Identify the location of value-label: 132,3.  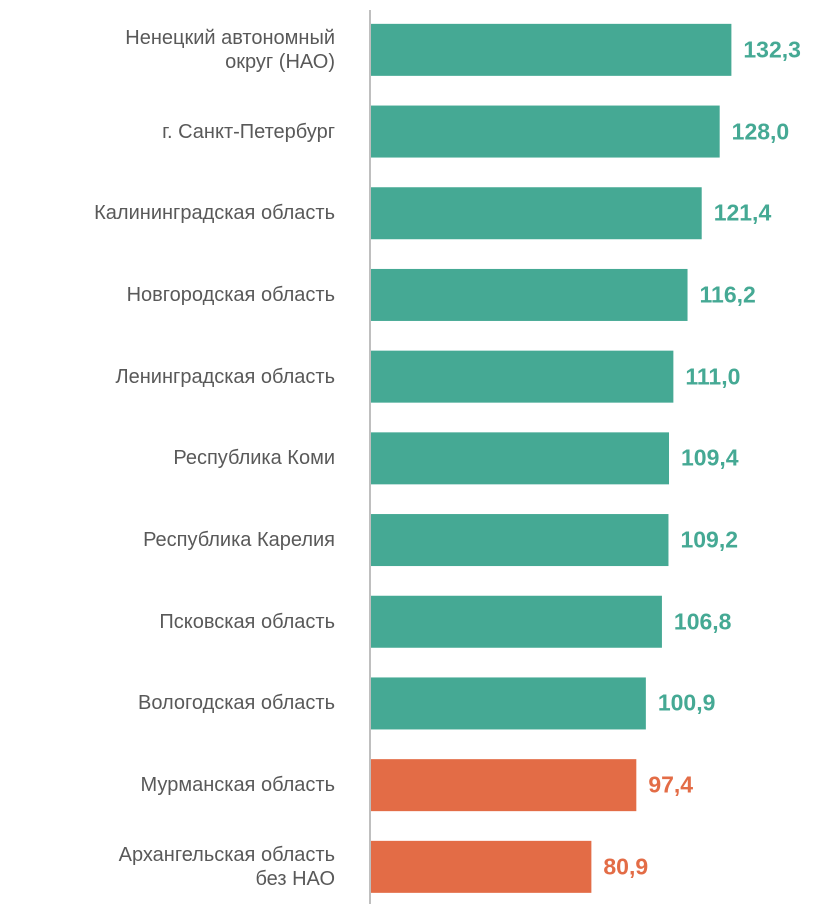
(772, 49).